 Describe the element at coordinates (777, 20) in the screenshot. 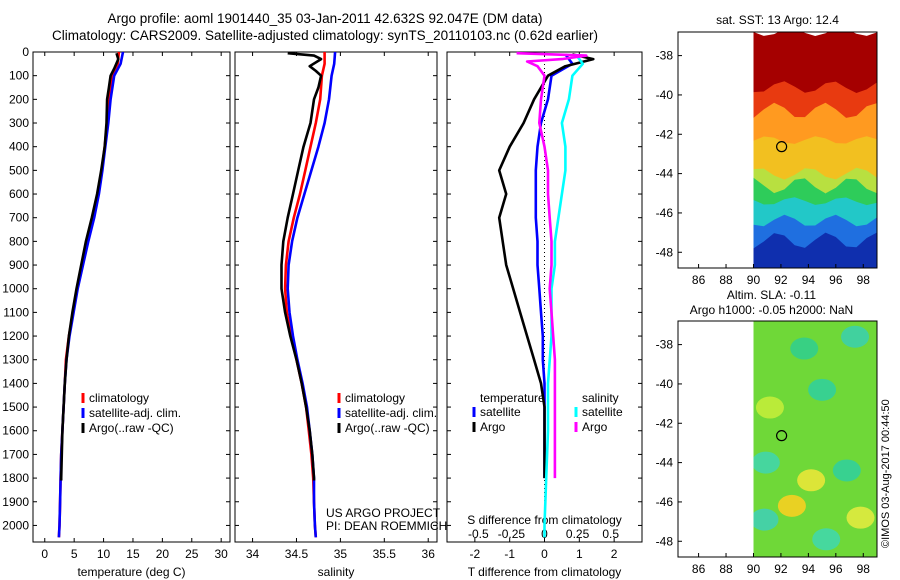

I see `sst-map-title: sat. SST: 13 Argo: 12.4` at that location.